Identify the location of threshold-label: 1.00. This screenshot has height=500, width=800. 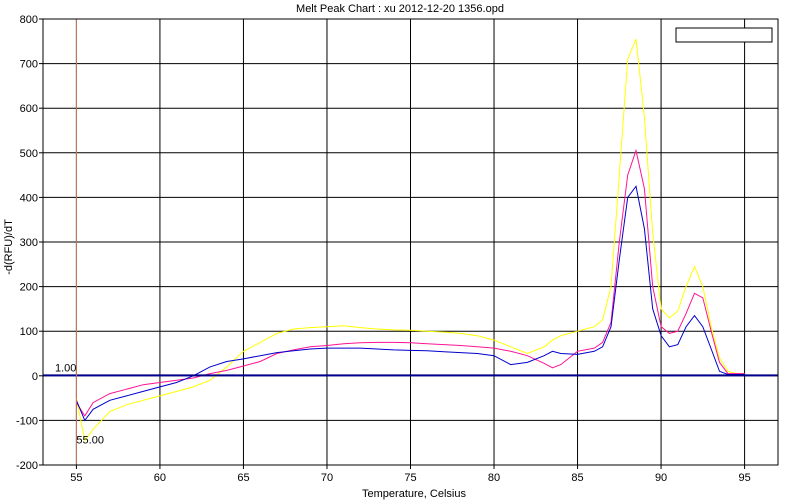
(65, 368).